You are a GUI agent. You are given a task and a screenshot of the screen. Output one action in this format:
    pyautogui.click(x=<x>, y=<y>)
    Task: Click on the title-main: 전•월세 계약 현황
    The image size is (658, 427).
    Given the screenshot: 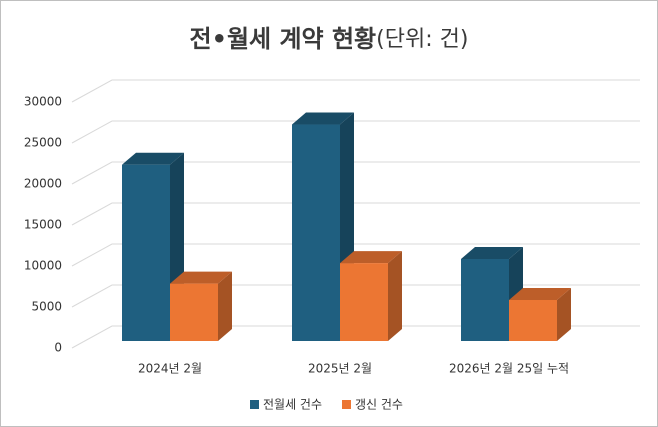 What is the action you would take?
    pyautogui.click(x=283, y=39)
    